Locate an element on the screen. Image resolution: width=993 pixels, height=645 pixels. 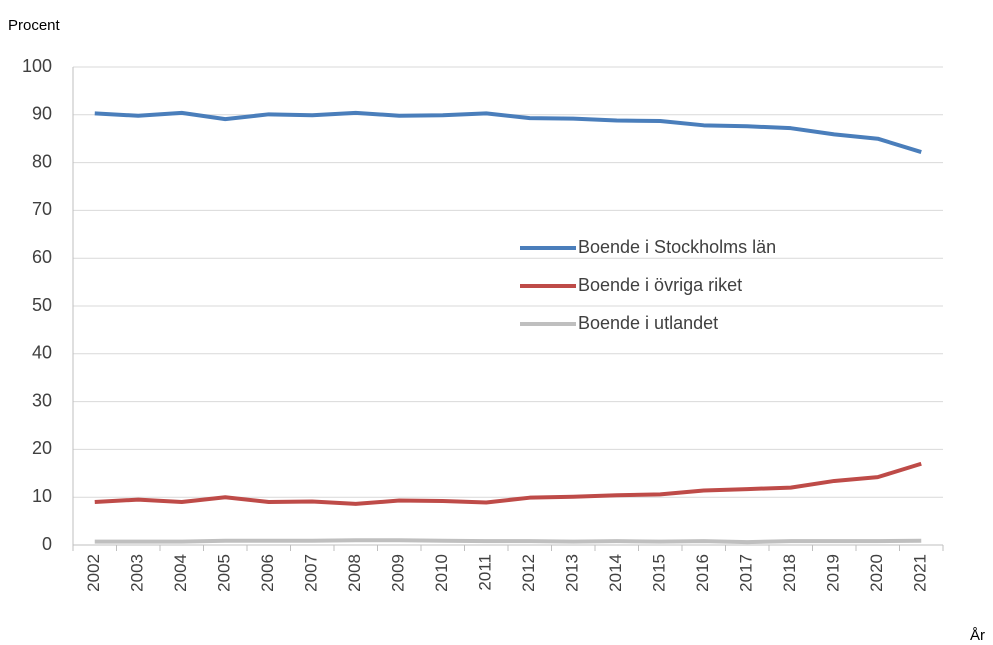
y-tick-label: 40 is located at coordinates (42, 353).